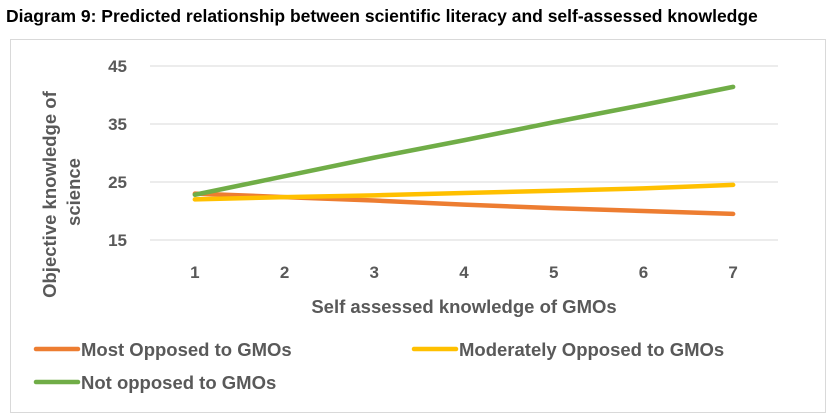 The height and width of the screenshot is (420, 837). I want to click on y-tick-label: 15, so click(117, 240).